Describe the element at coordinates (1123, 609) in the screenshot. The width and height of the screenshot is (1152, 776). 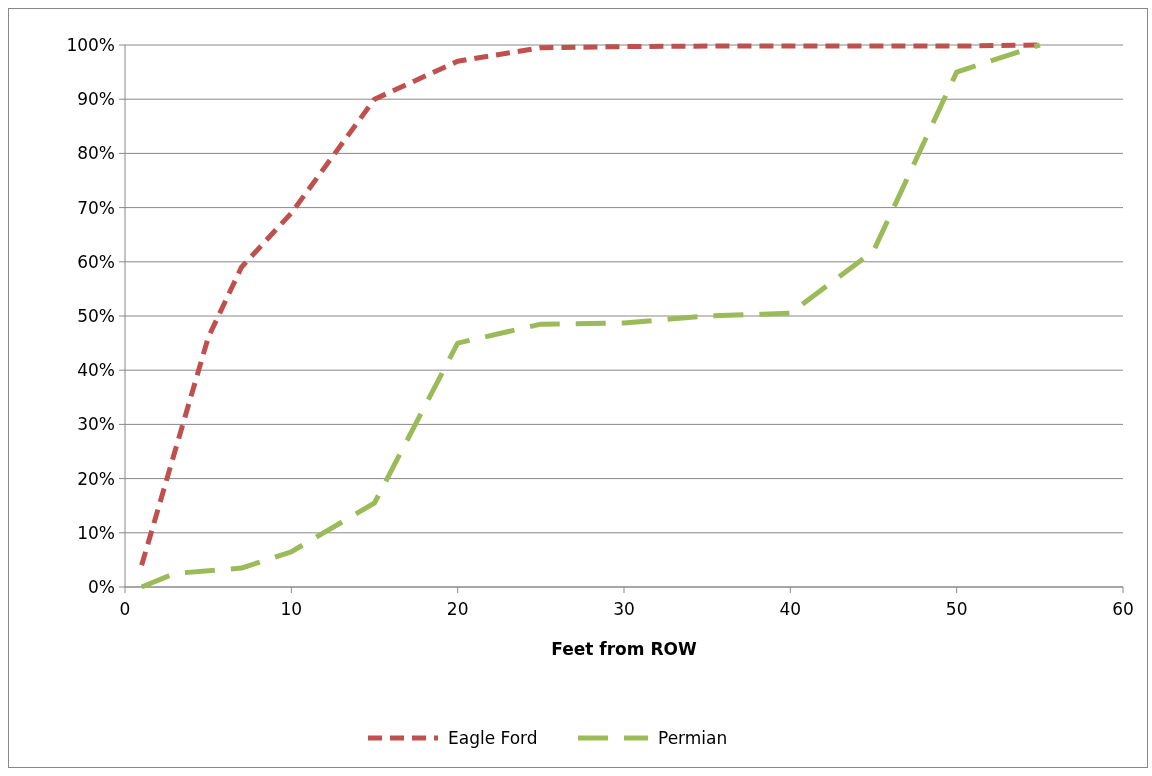
I see `x-tick-label: 60` at that location.